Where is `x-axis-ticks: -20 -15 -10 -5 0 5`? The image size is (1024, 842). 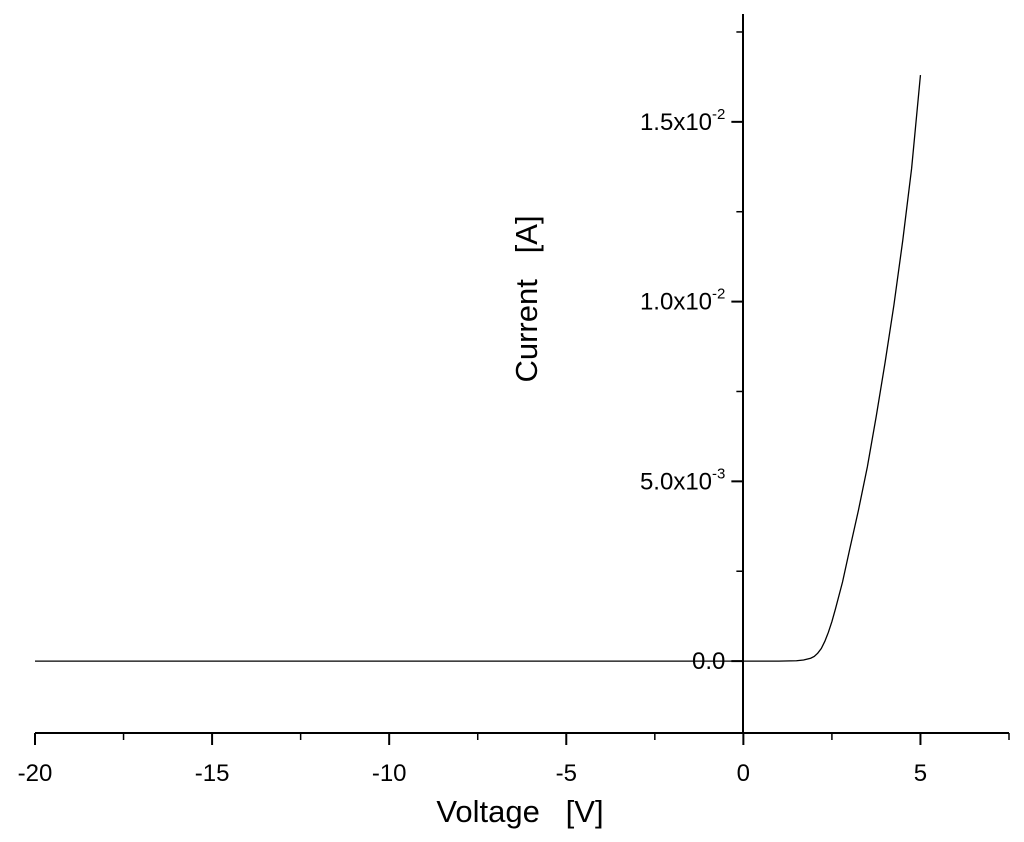 x-axis-ticks: -20 -15 -10 -5 0 5 is located at coordinates (514, 760).